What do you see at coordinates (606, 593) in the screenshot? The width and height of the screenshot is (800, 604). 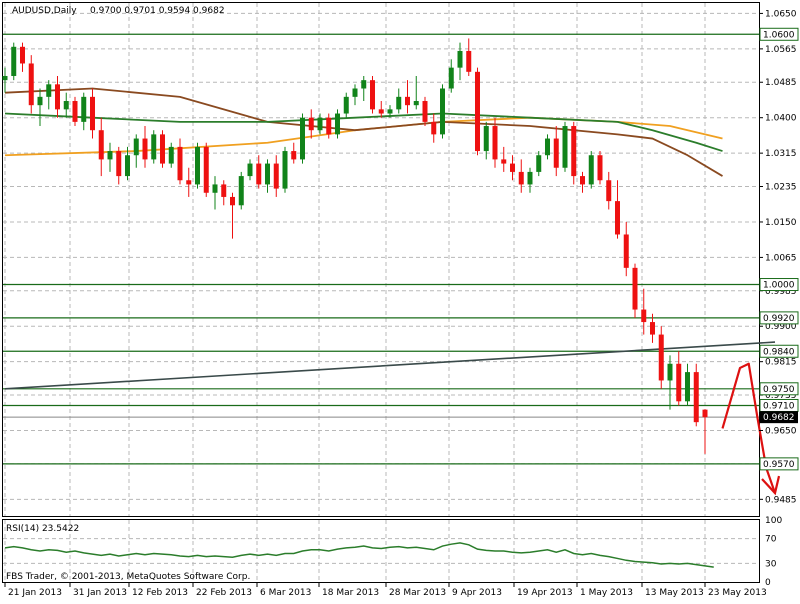 I see `x-tick-label: 1 May 2013` at bounding box center [606, 593].